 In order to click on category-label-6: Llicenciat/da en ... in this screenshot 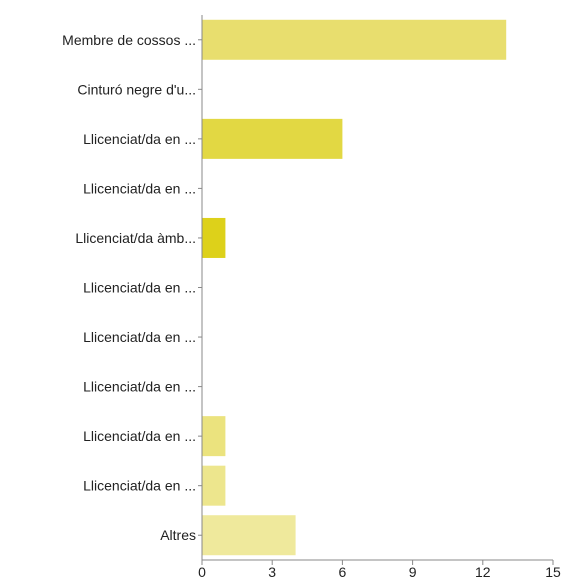, I will do `click(139, 337)`.